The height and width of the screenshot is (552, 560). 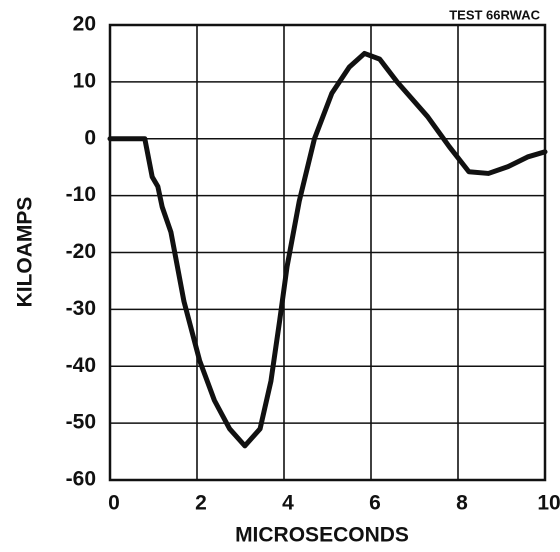 What do you see at coordinates (114, 503) in the screenshot?
I see `x-tick-label: 0` at bounding box center [114, 503].